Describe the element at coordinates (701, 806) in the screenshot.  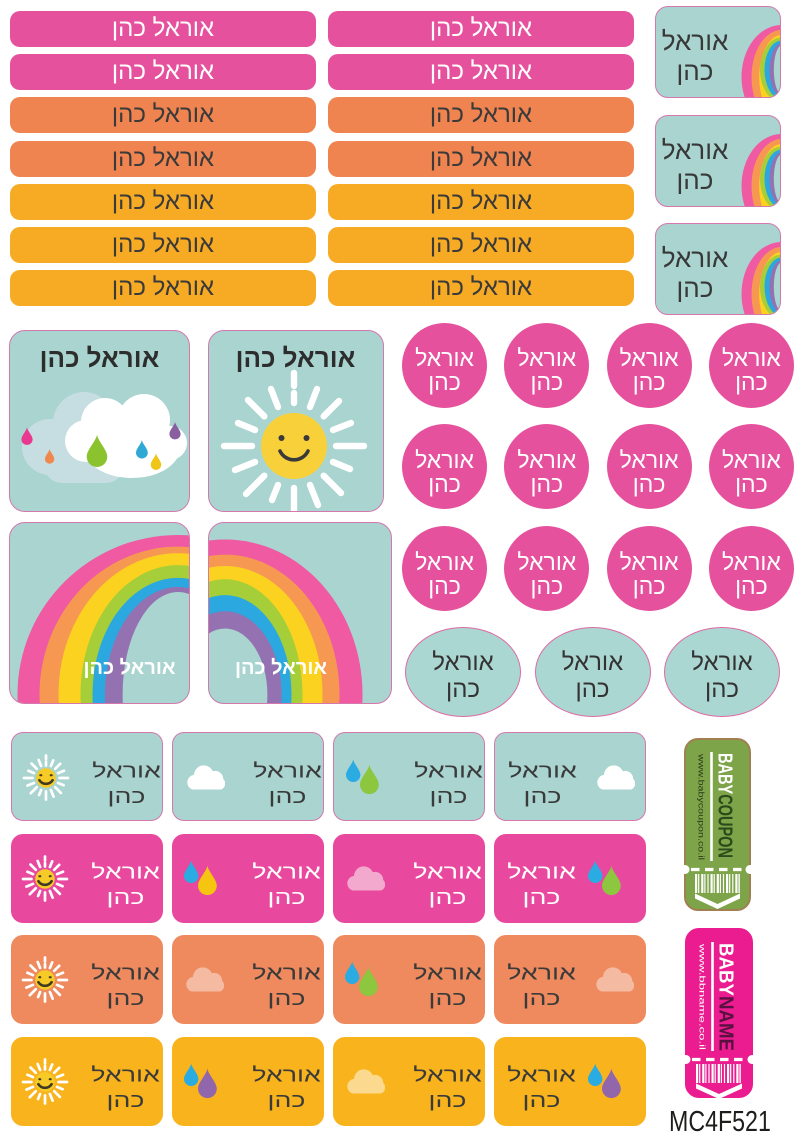
I see `svg-text: www.babycoupon.co.il` at that location.